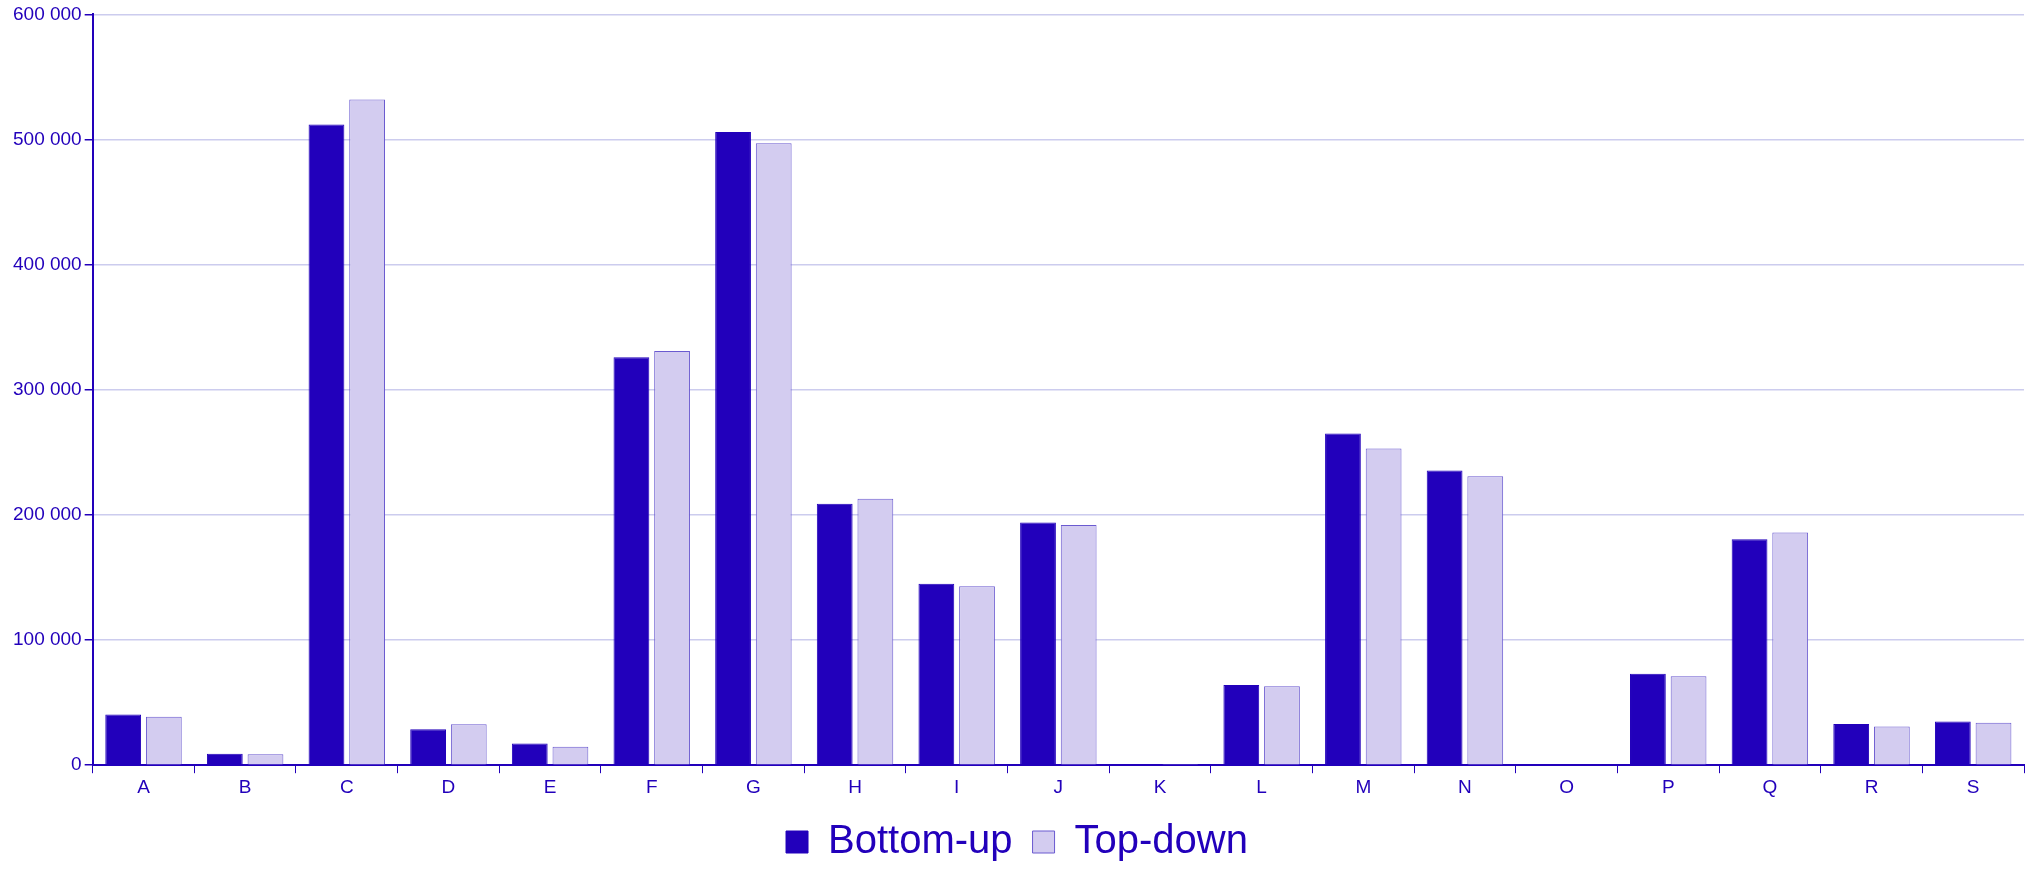 This screenshot has width=2028, height=876. Describe the element at coordinates (144, 786) in the screenshot. I see `x-tick-label: A` at that location.